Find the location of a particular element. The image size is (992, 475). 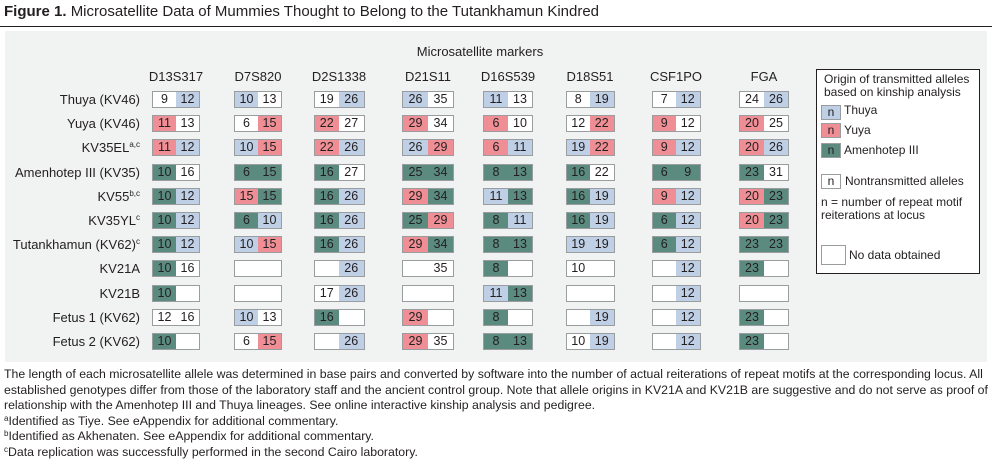

genotype-cell-d2s1338: 22 27 is located at coordinates (339, 124).